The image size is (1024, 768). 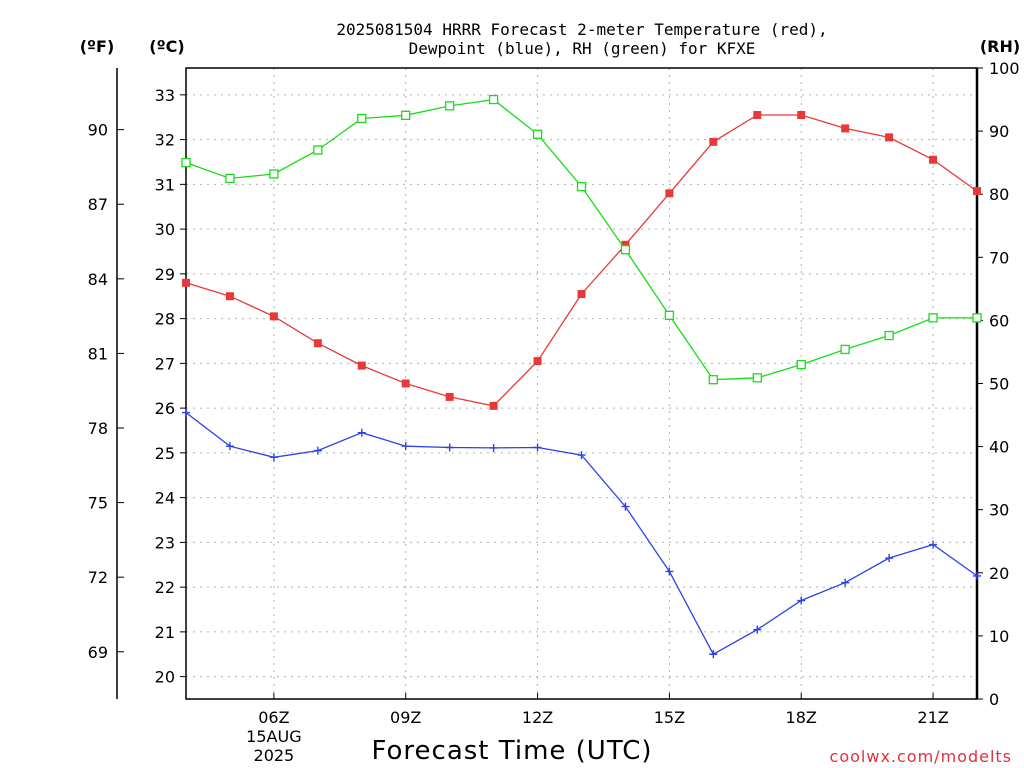 I want to click on rh-tick-label: 30, so click(x=999, y=510).